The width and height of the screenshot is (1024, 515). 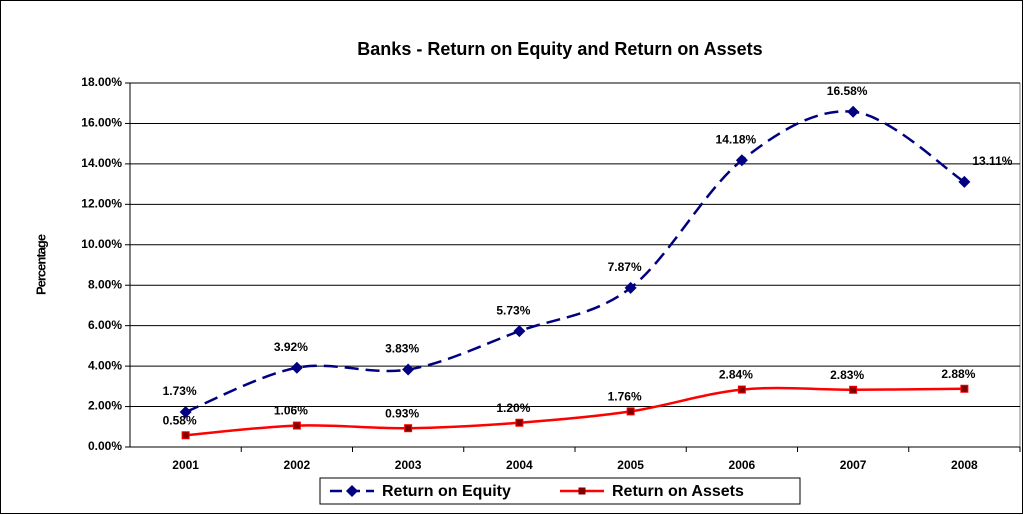 I want to click on data-label: 2.88%, so click(x=958, y=374).